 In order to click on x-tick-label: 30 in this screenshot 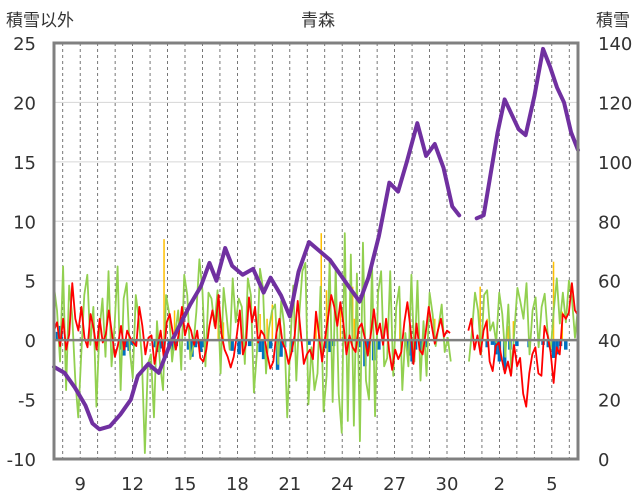, I will do `click(447, 484)`.